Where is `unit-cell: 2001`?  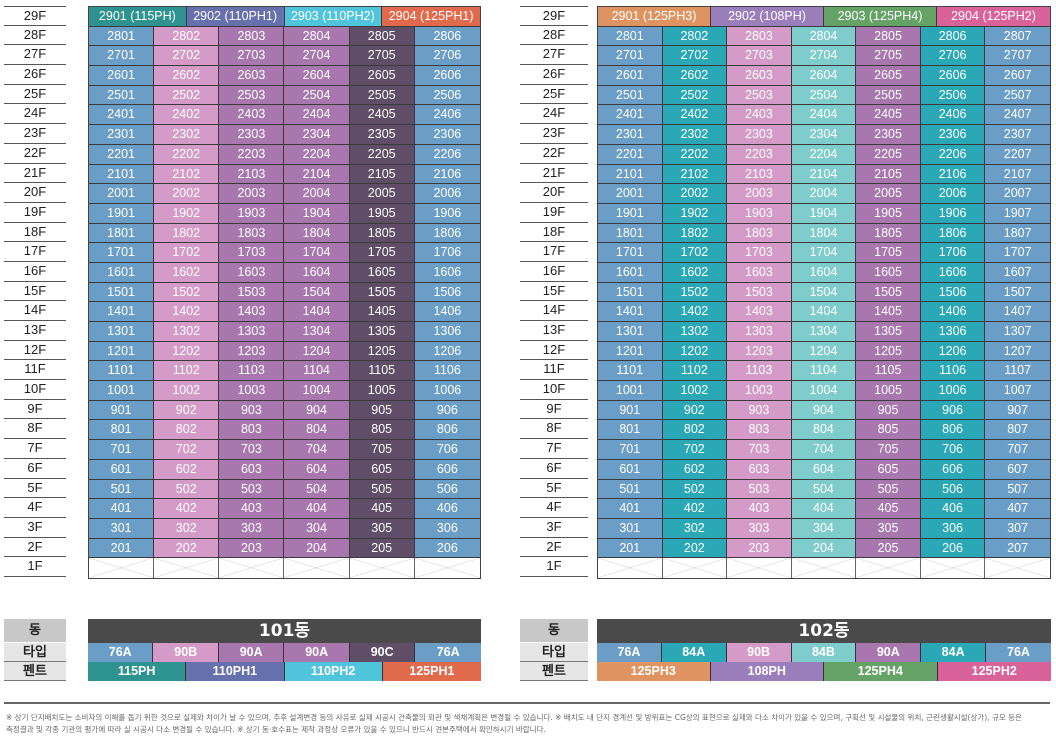
unit-cell: 2001 is located at coordinates (630, 193).